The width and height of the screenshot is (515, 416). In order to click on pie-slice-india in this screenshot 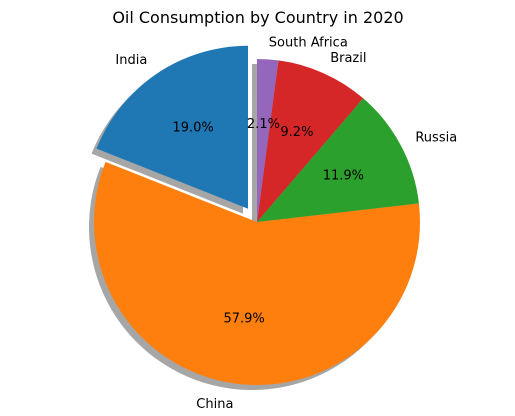, I will do `click(172, 127)`.